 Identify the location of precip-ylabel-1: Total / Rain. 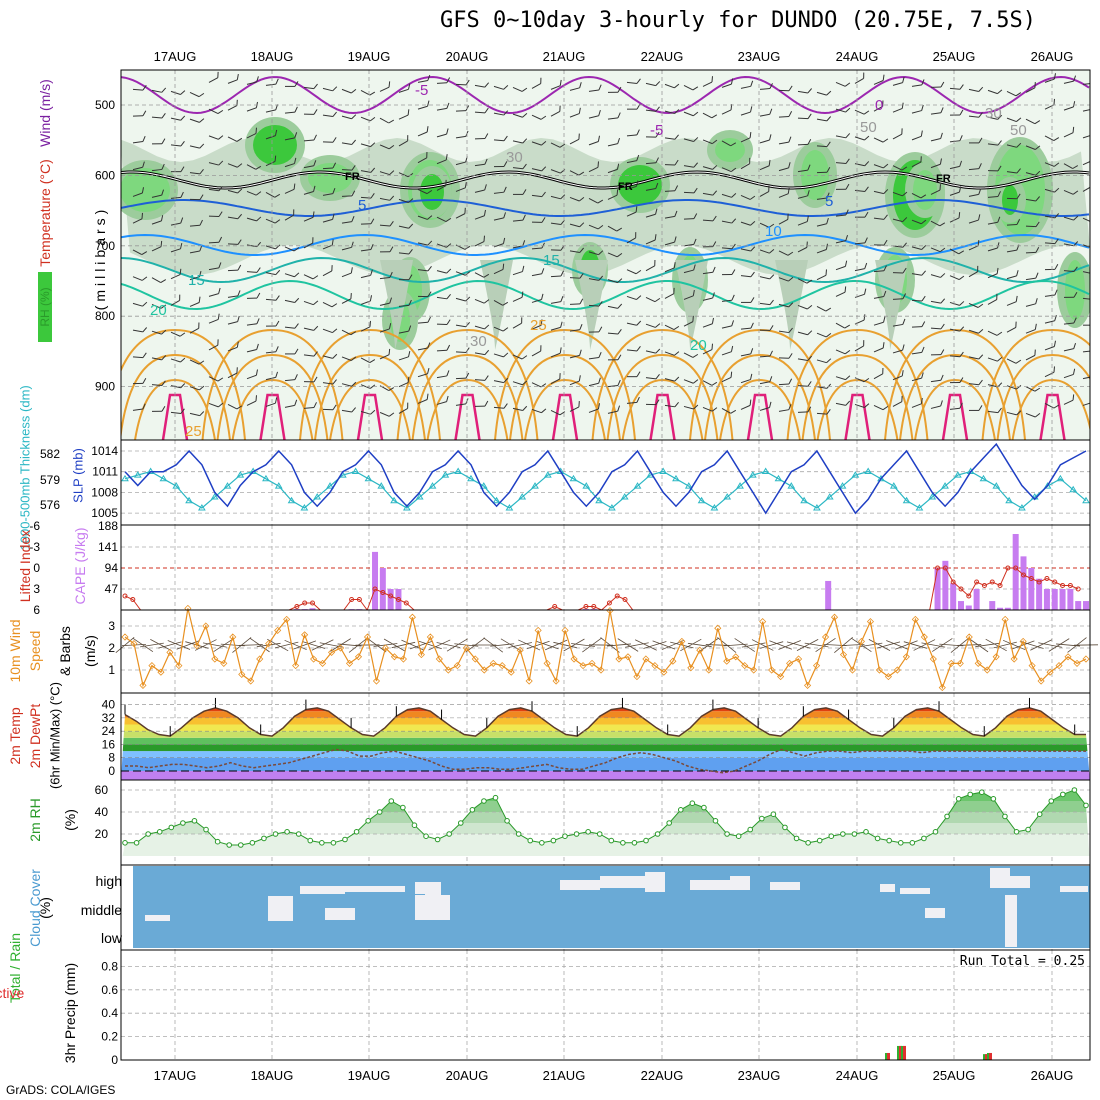
(15, 968).